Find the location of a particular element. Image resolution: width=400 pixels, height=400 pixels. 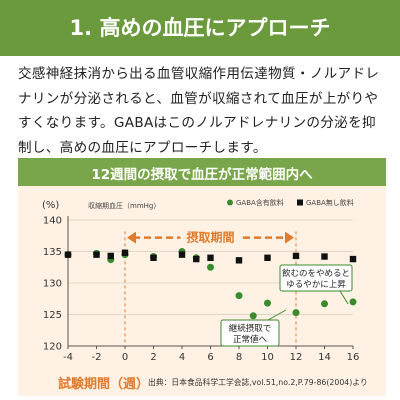

annotation-stop-text: ゆるやかに上昇 is located at coordinates (316, 285).